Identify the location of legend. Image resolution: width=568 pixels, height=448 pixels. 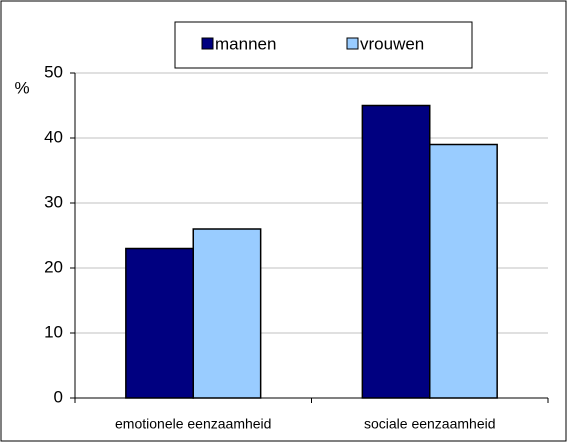
(323, 45).